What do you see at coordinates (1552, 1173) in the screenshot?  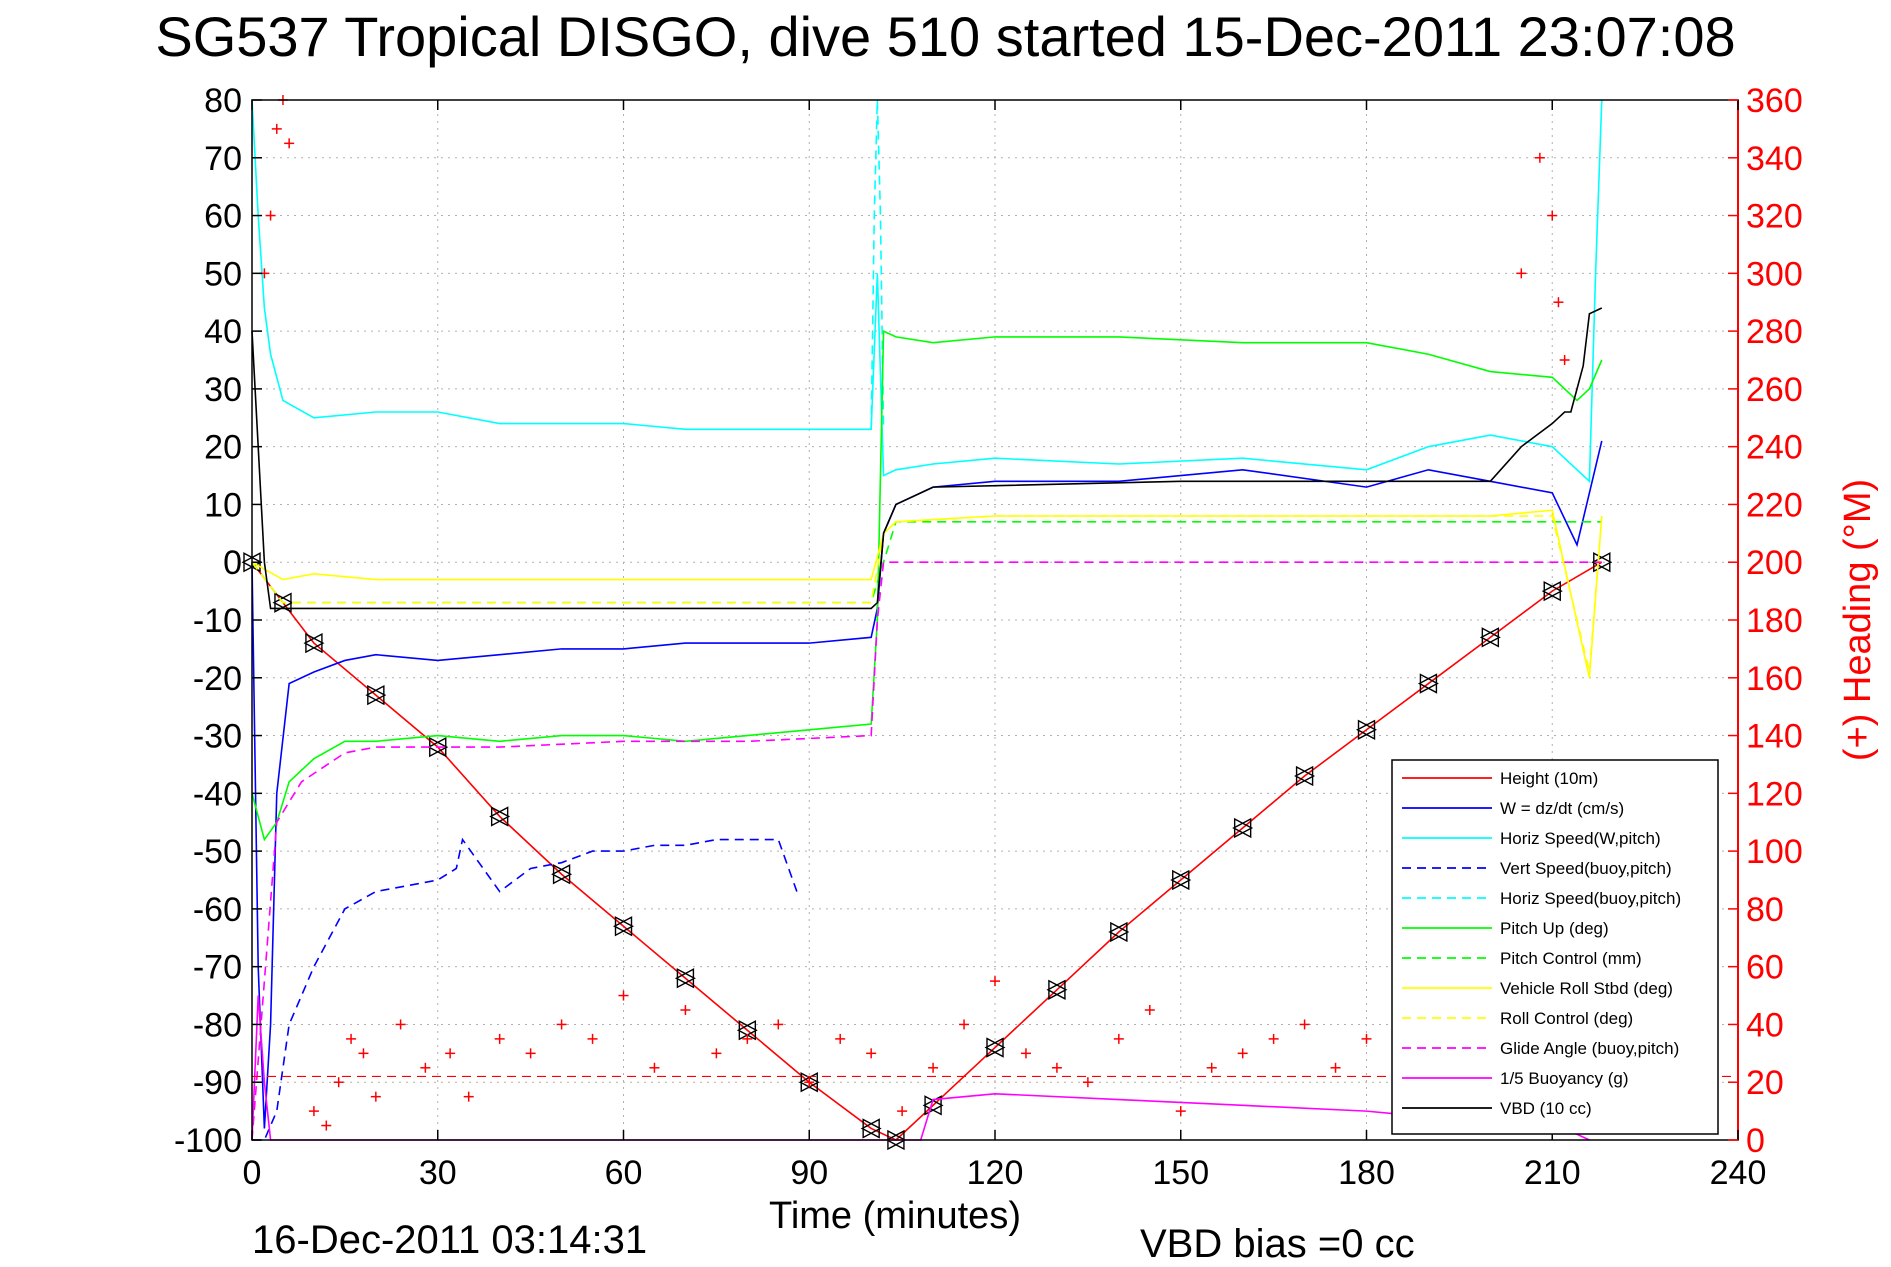 I see `x-tick-label: 210` at bounding box center [1552, 1173].